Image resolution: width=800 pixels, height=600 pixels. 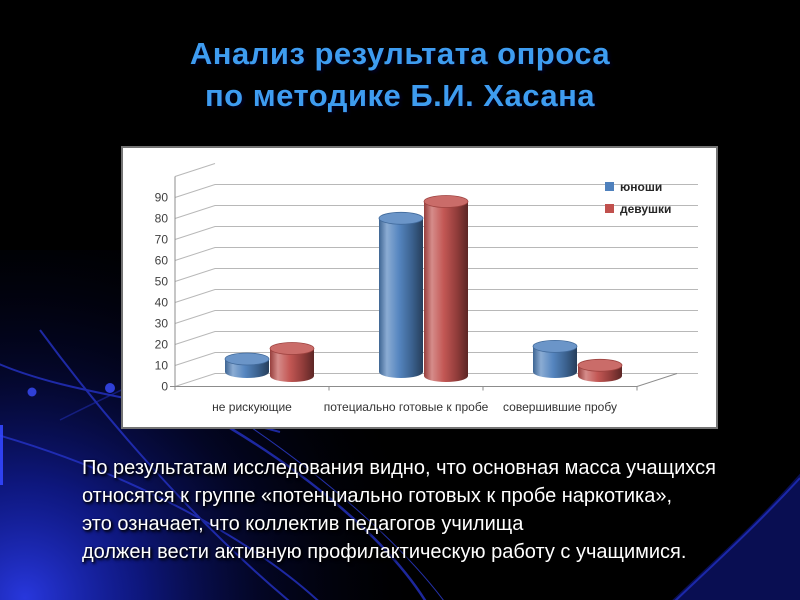 I want to click on chart-legend: юноши девушки, so click(x=638, y=198).